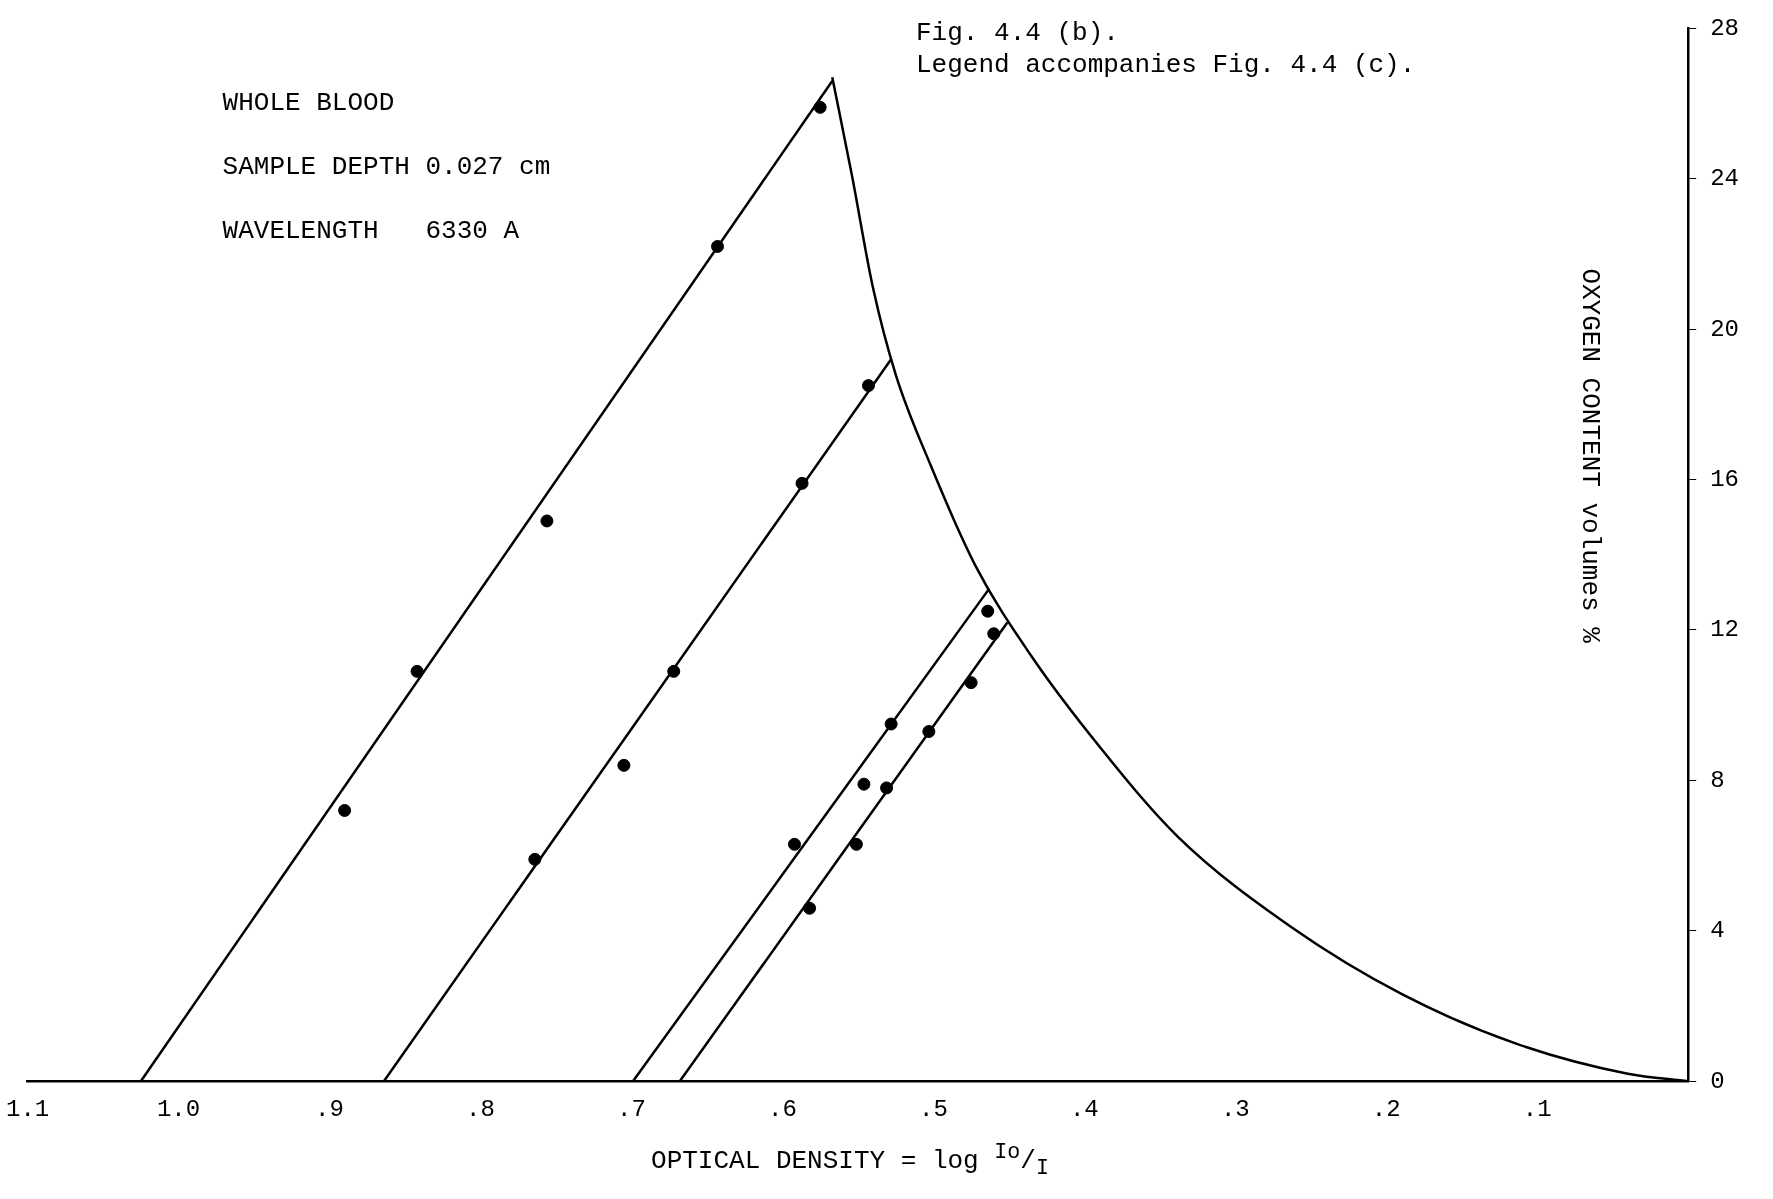 This screenshot has height=1199, width=1773. I want to click on x-tick-label: .1, so click(1537, 1109).